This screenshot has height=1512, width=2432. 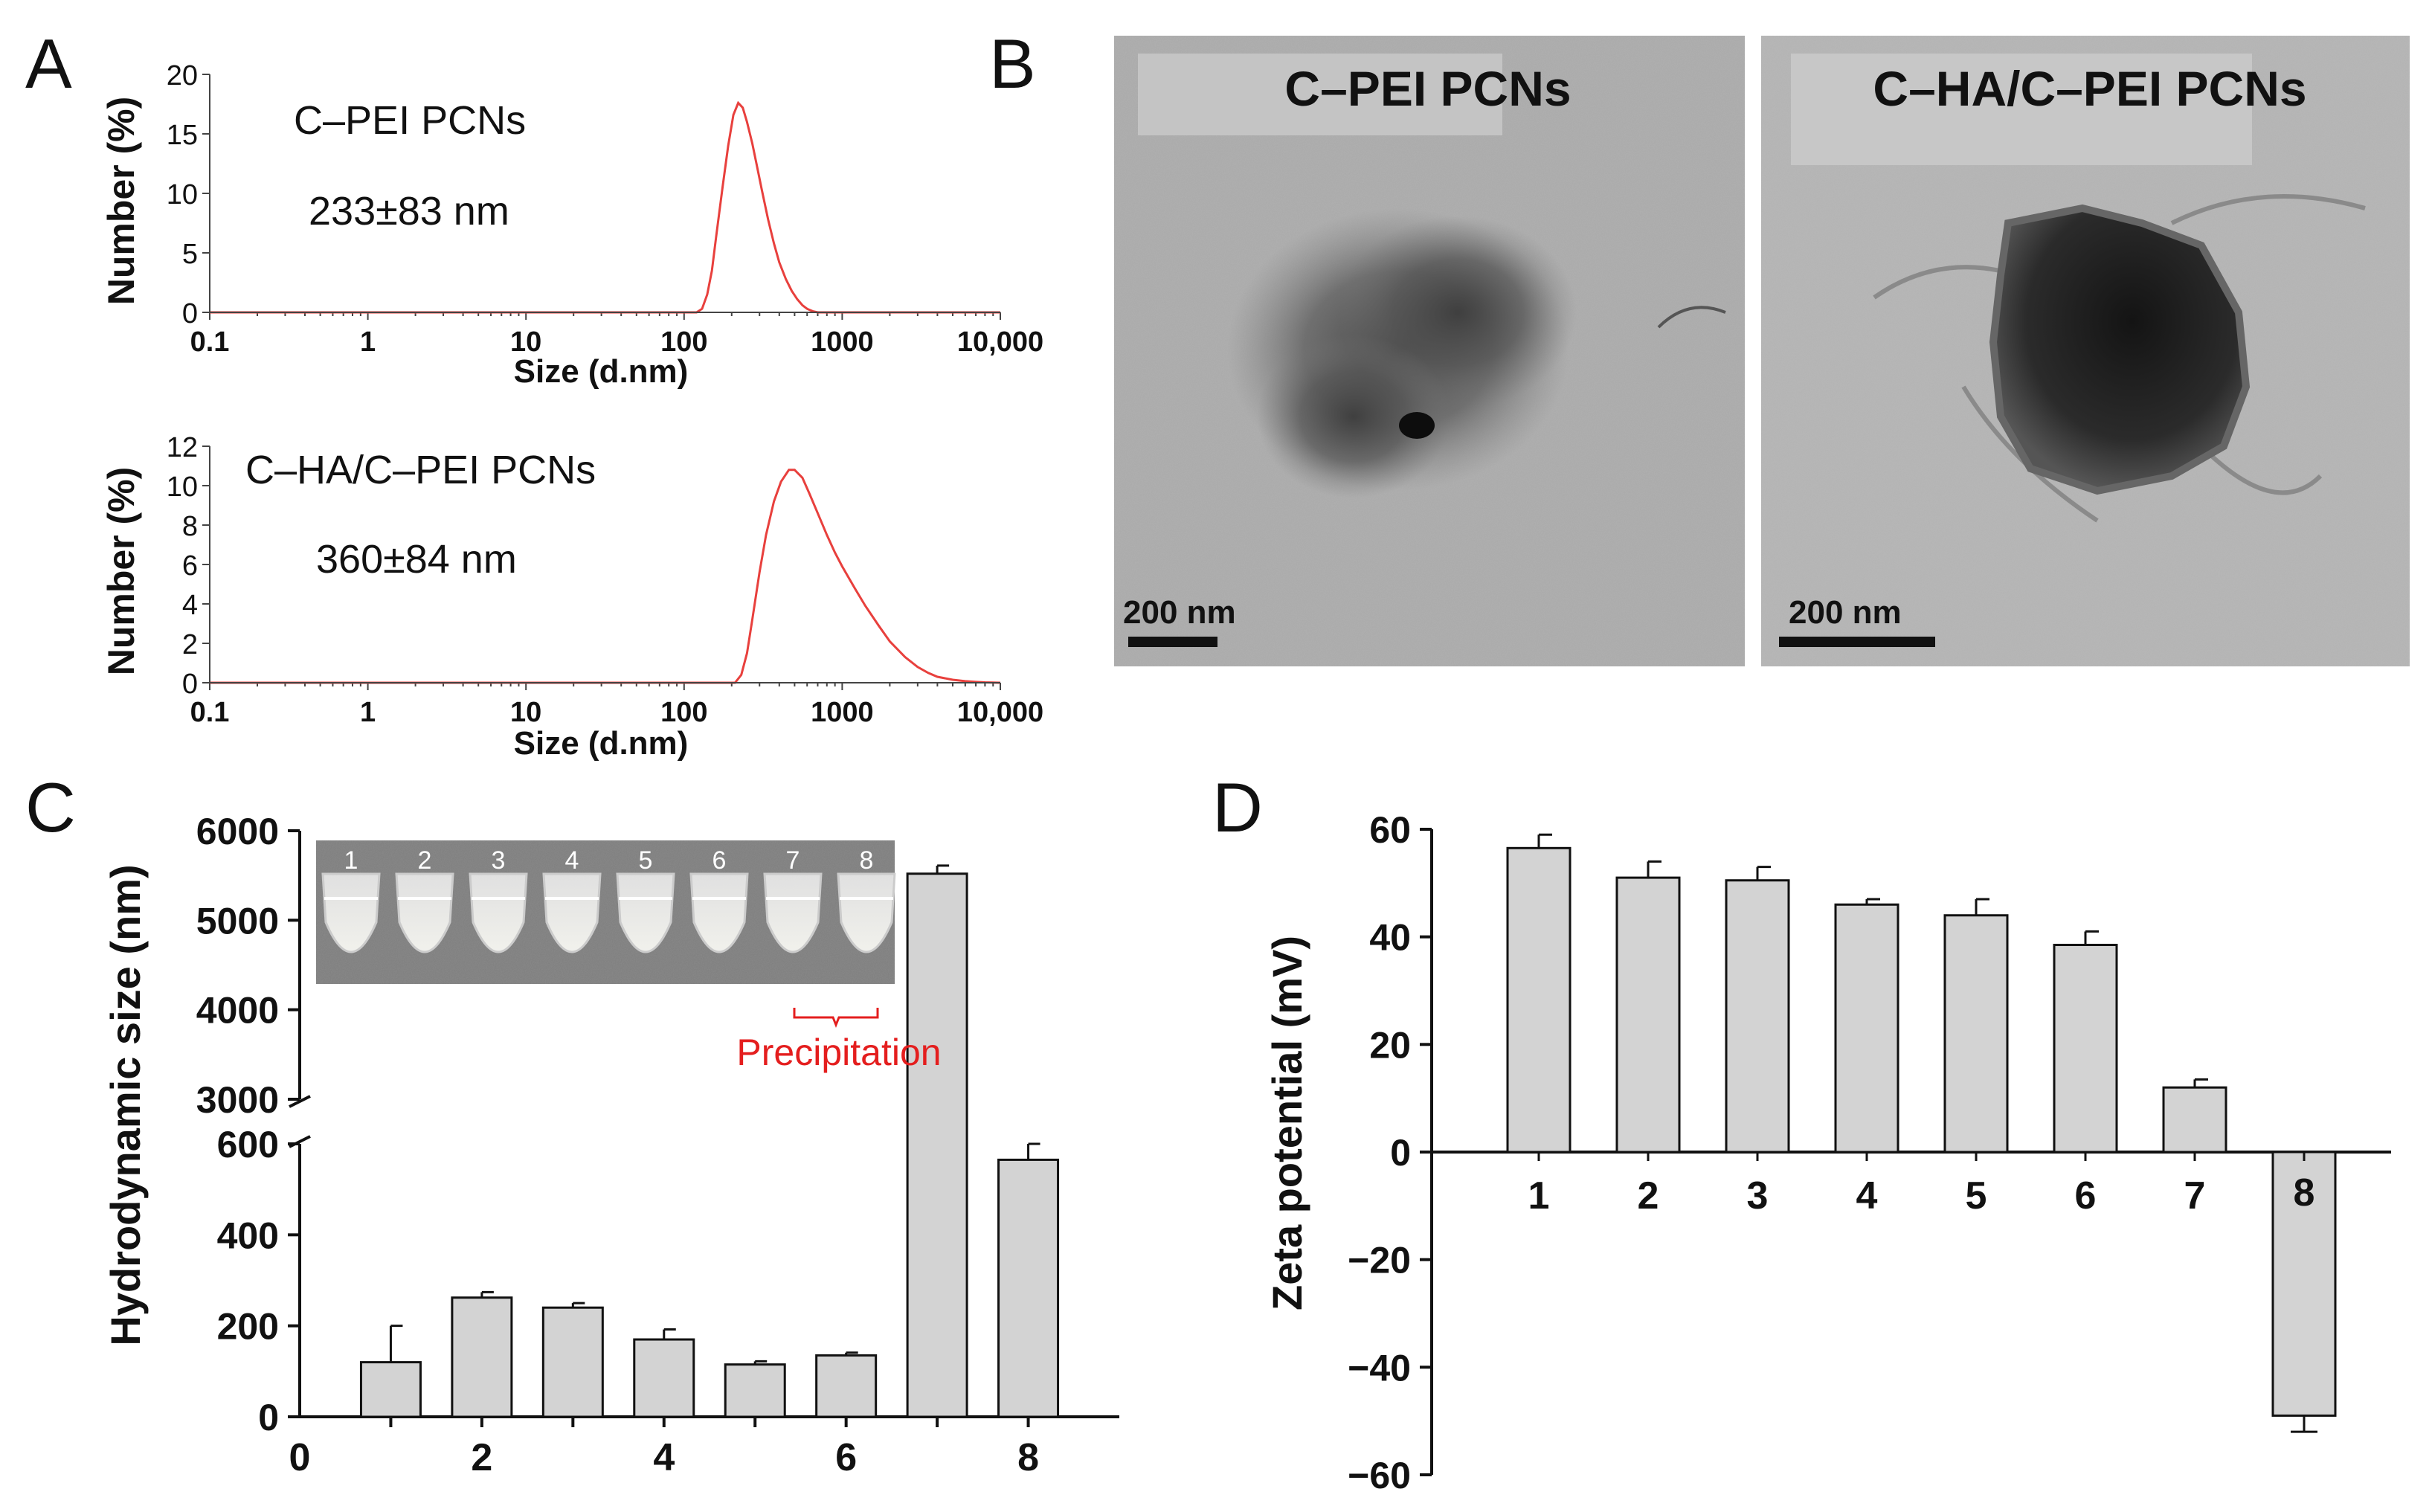 What do you see at coordinates (1429, 351) in the screenshot?
I see `tem-image-left: C–PEI PCNs 200 nm` at bounding box center [1429, 351].